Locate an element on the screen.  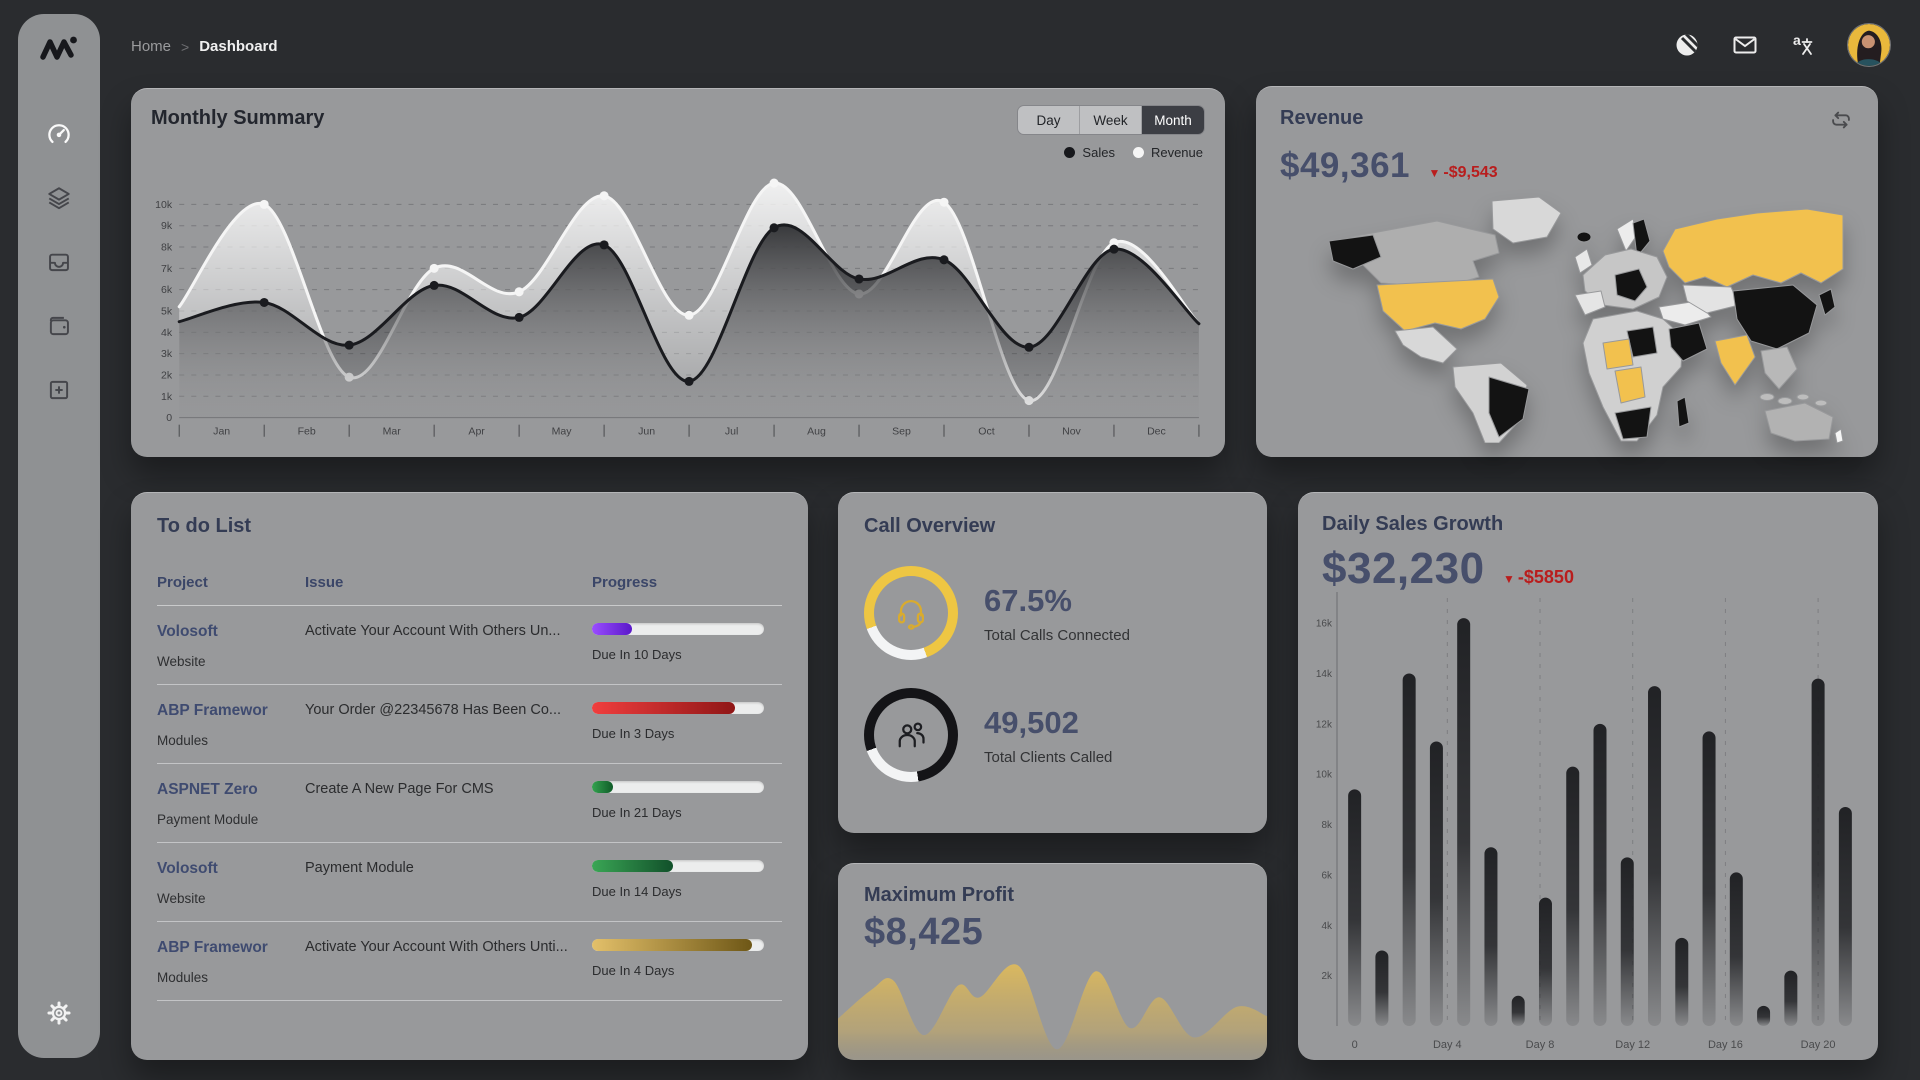
svg-text: 16k is located at coordinates (1324, 624).